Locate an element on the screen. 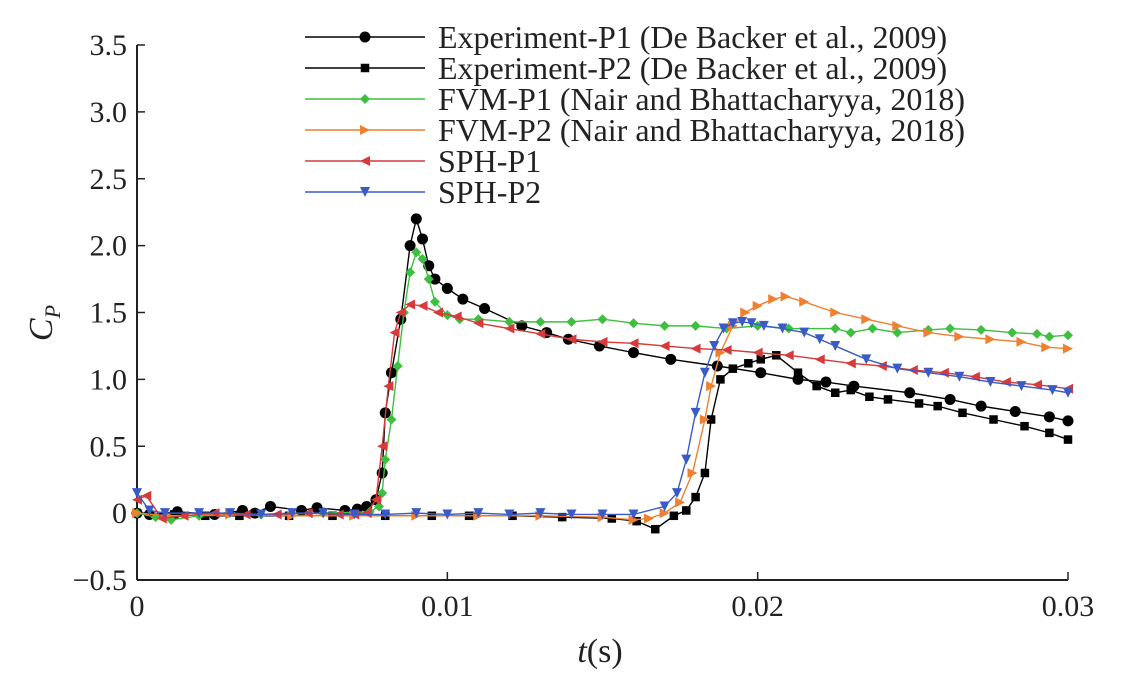 Image resolution: width=1133 pixels, height=683 pixels. legend-entry: Experiment-P2 (De Backer et al., 2009) is located at coordinates (626, 68).